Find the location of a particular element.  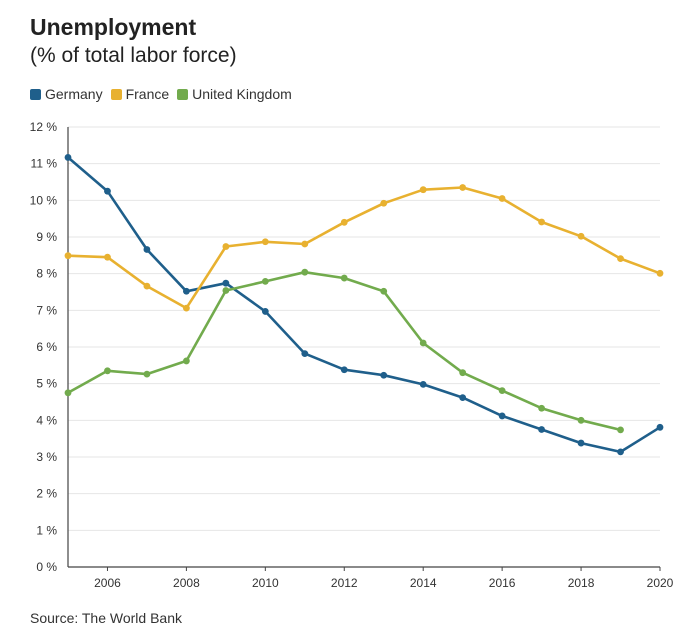

x-tick-label: 2018 is located at coordinates (581, 583).